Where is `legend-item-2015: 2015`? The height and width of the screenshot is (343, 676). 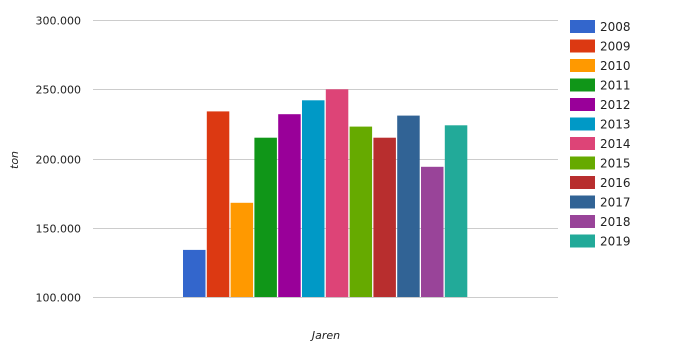
legend-item-2015: 2015 is located at coordinates (600, 163).